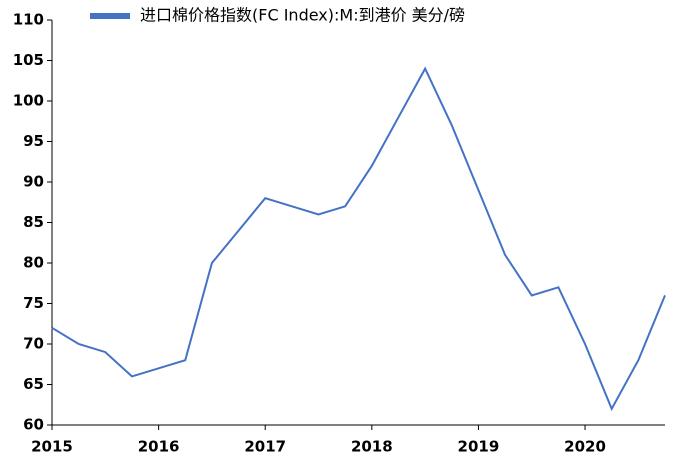 Image resolution: width=679 pixels, height=472 pixels. Describe the element at coordinates (159, 447) in the screenshot. I see `x-tick-label: 2016` at that location.